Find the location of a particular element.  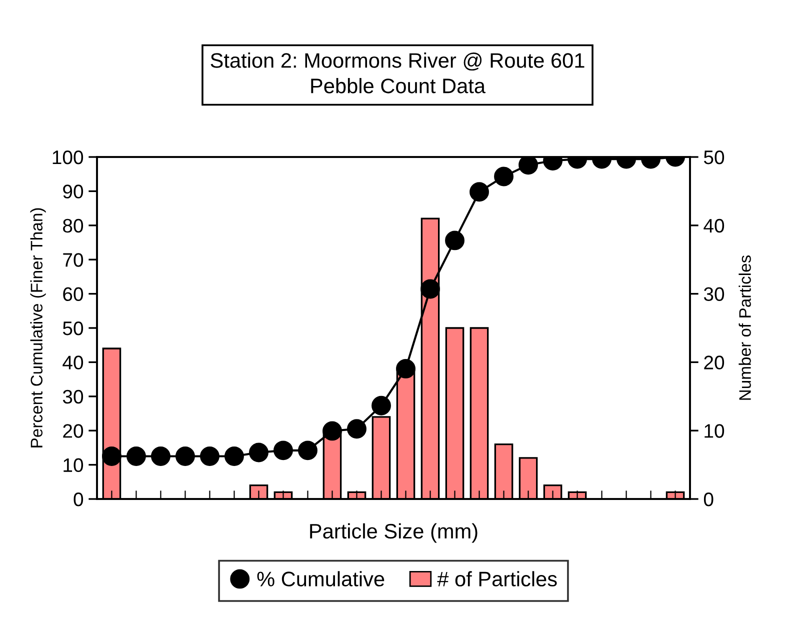

legend-label: # of Particles is located at coordinates (497, 578).